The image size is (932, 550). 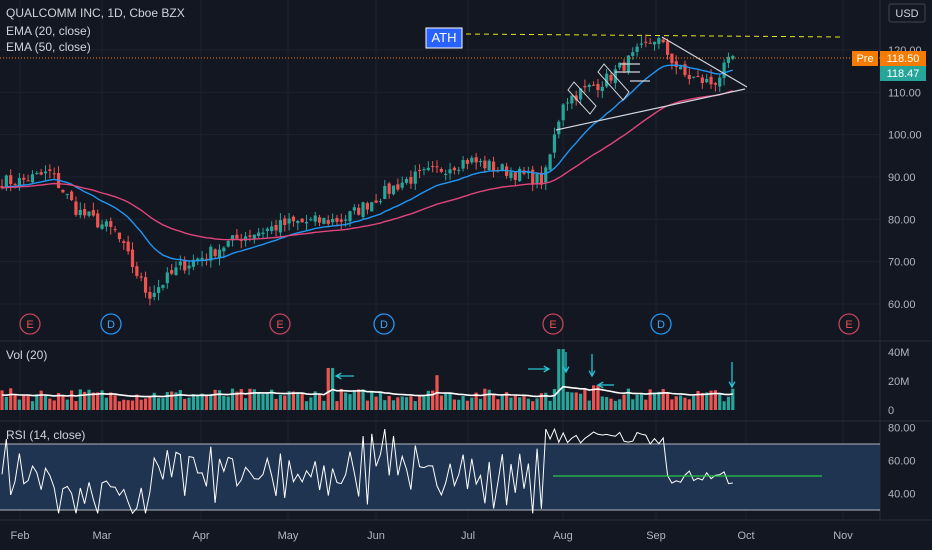 What do you see at coordinates (48, 31) in the screenshot?
I see `ema20-legend: EMA (20, close)` at bounding box center [48, 31].